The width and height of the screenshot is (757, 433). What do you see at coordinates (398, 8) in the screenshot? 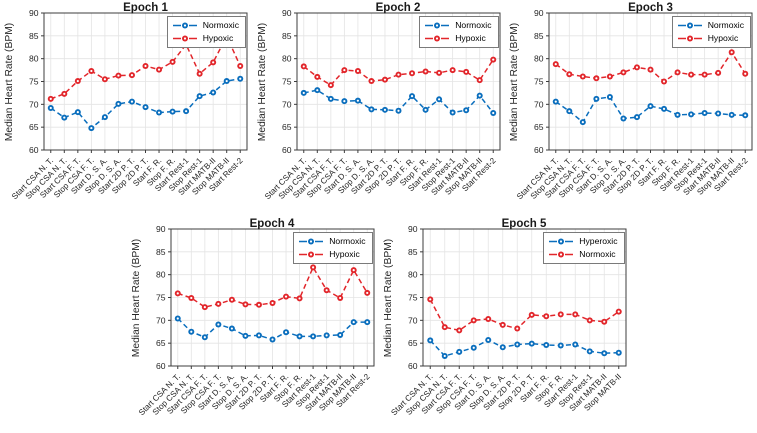
I see `chart-title: Epoch 2` at bounding box center [398, 8].